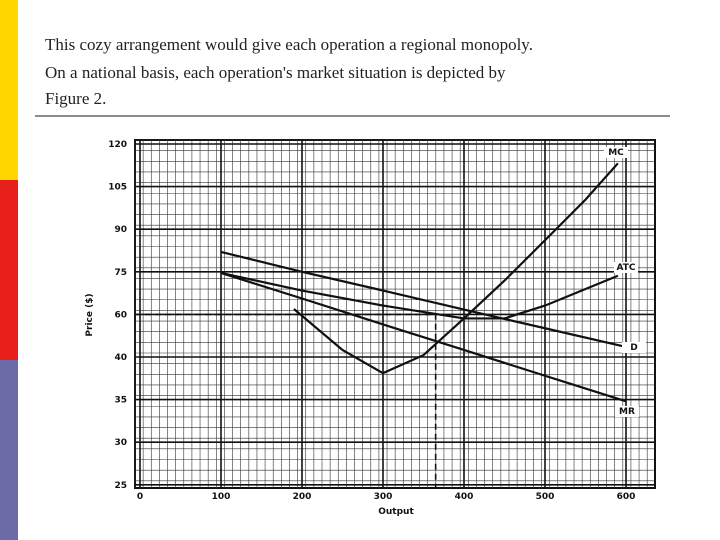 The image size is (720, 540). I want to click on slide-text: Figure 2., so click(75, 98).